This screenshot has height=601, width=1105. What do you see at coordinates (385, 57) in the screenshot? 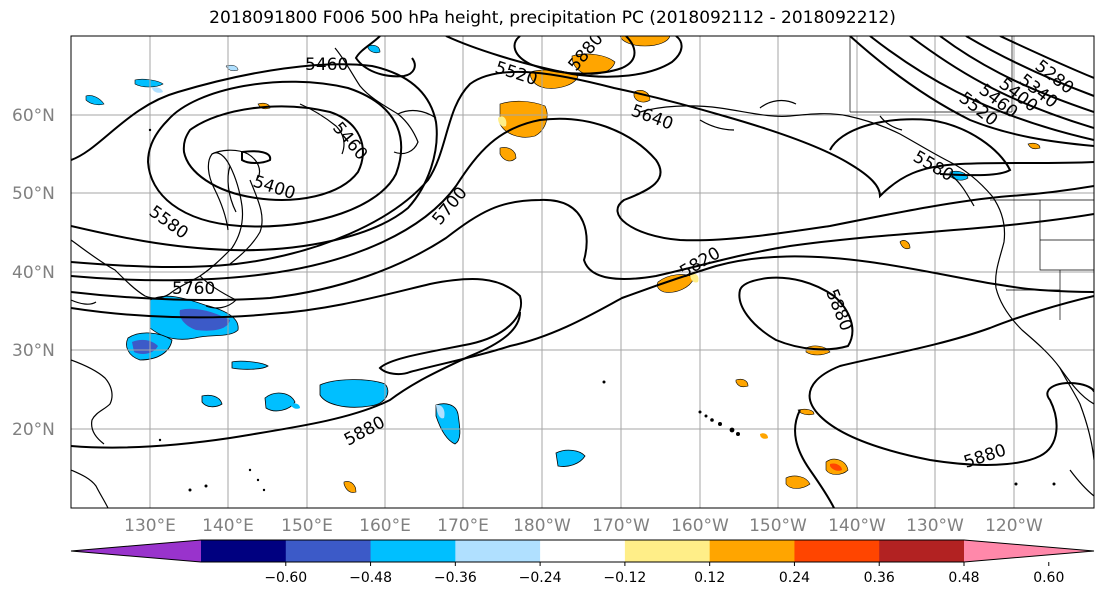
I see `contour-5460-north` at bounding box center [385, 57].